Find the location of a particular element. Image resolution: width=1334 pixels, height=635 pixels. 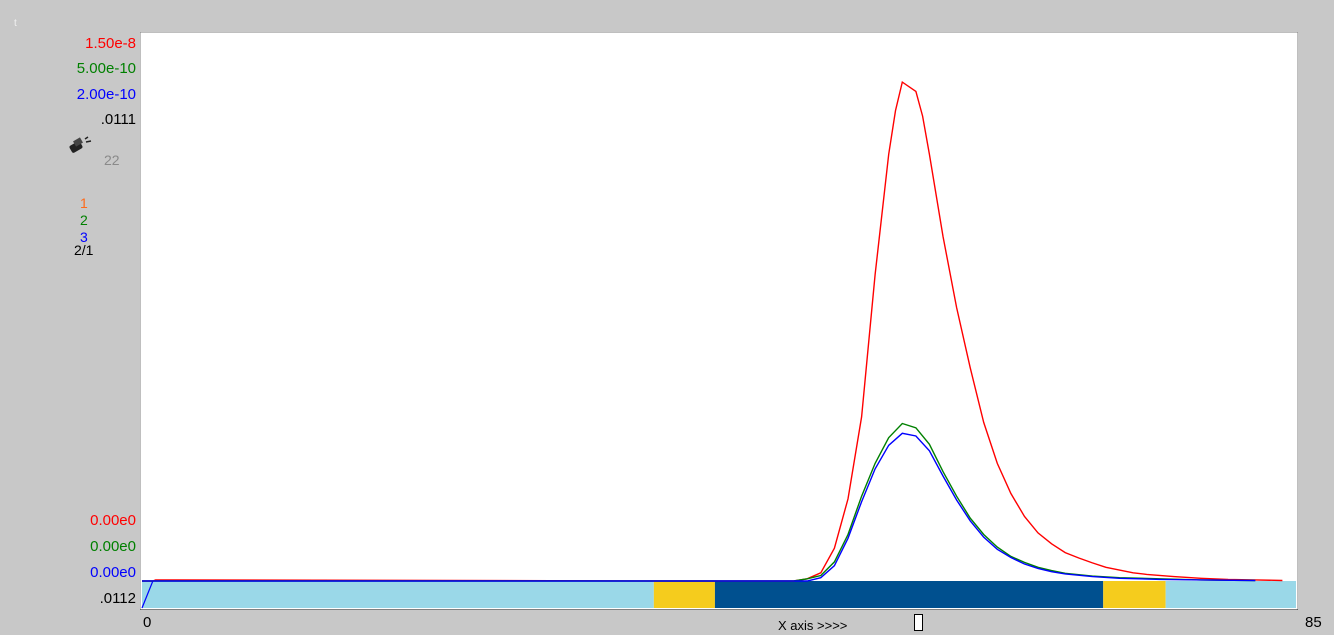

series-key-3: 3 is located at coordinates (84, 237).